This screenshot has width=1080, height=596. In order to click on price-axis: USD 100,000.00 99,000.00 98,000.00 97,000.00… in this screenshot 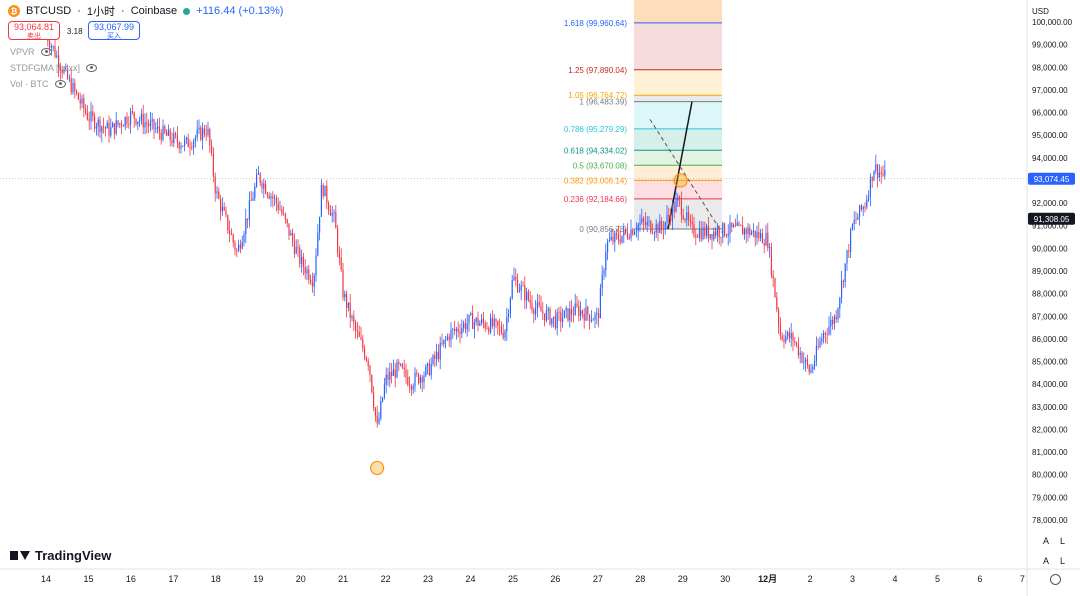, I will do `click(1051, 266)`.